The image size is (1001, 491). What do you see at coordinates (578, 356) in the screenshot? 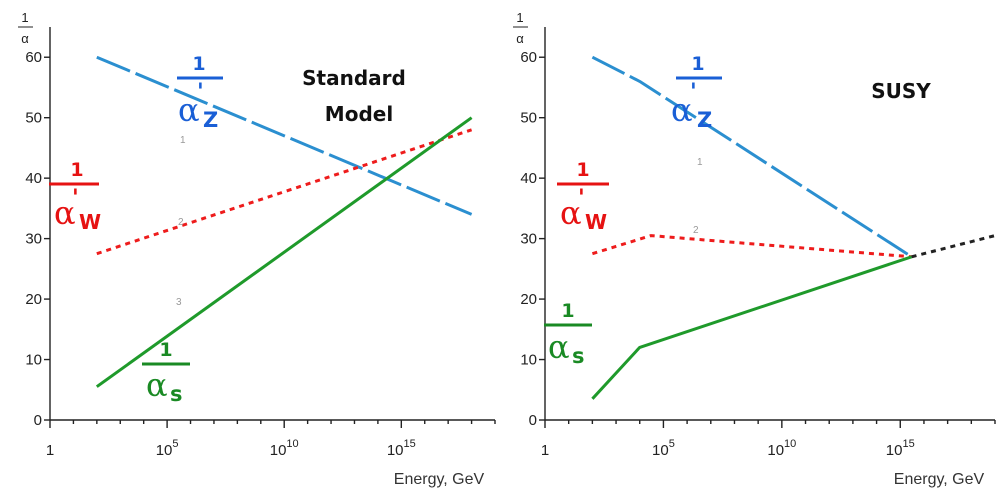
I see `right-alpha-s-subscript: s` at bounding box center [578, 356].